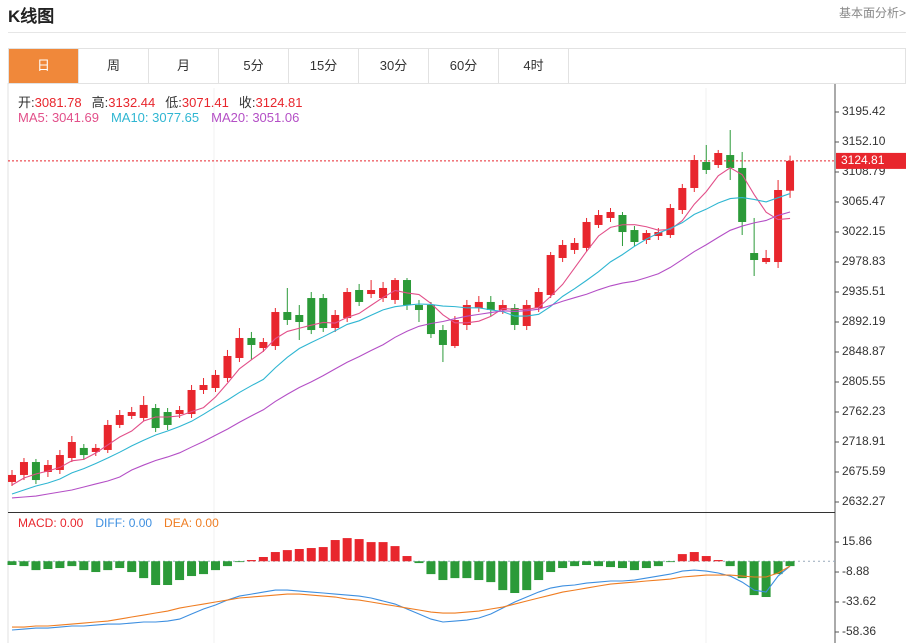  Describe the element at coordinates (184, 66) in the screenshot. I see `period-tab: 月` at that location.